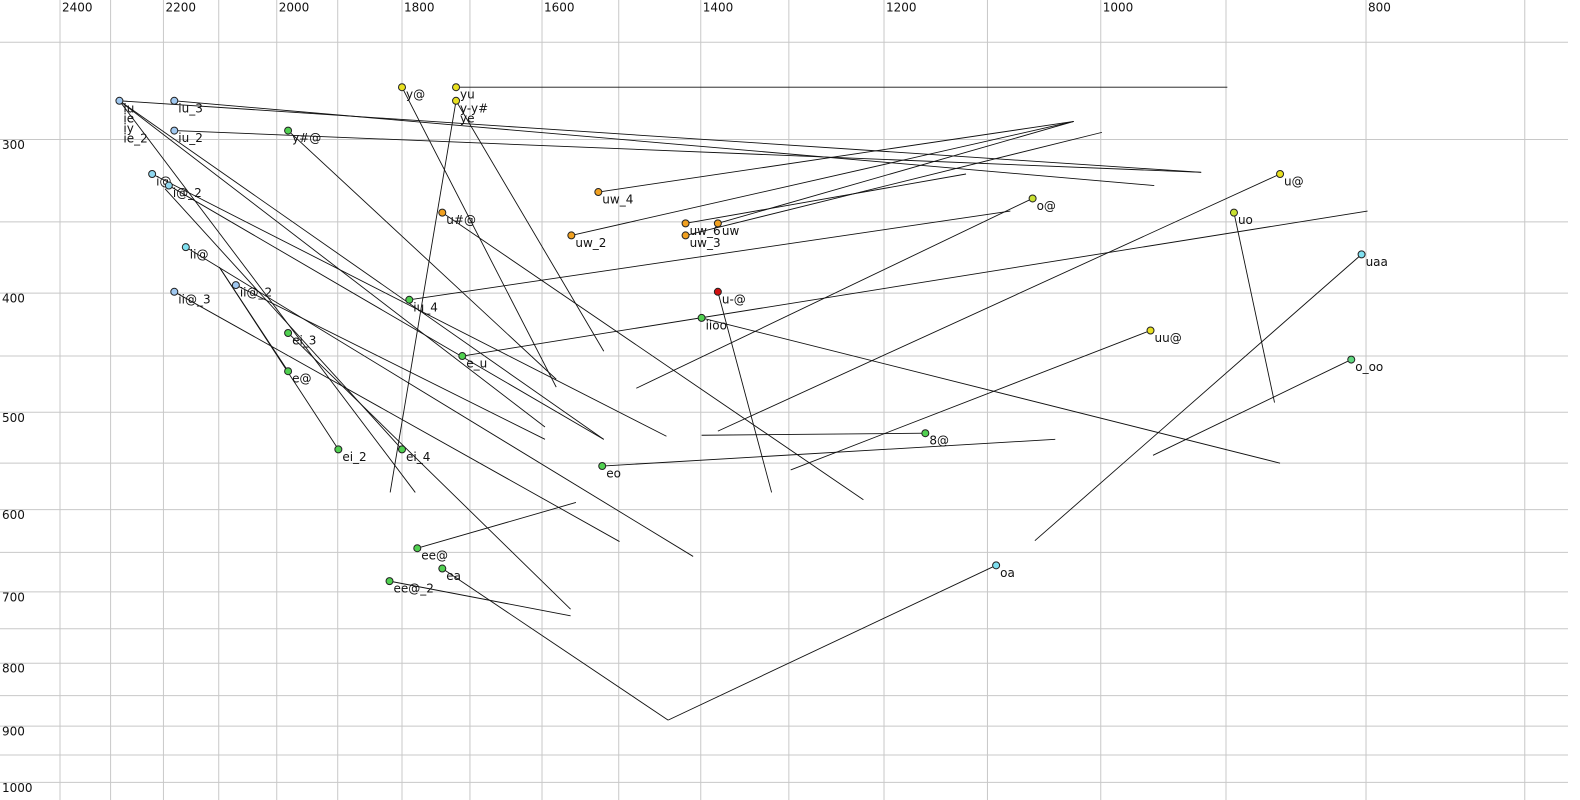  Describe the element at coordinates (453, 576) in the screenshot. I see `vowel-label: ea` at that location.